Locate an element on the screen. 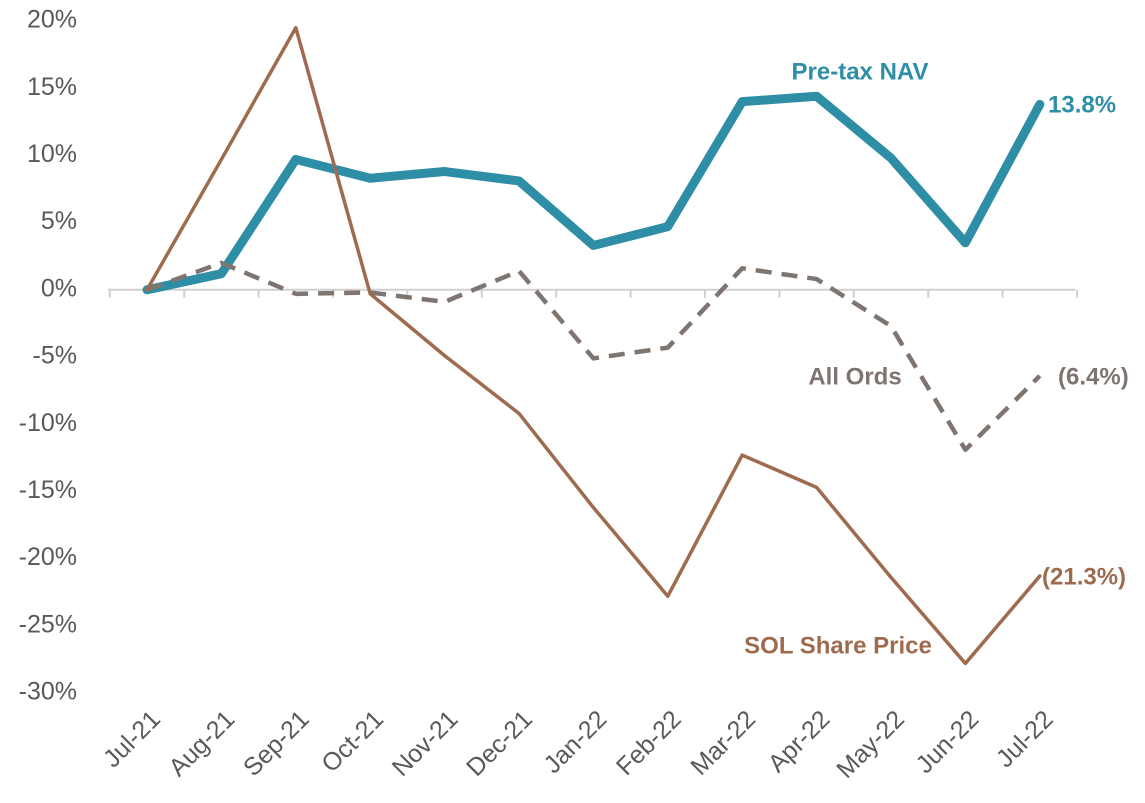 The image size is (1145, 803). series-label: SOL Share Price is located at coordinates (838, 645).